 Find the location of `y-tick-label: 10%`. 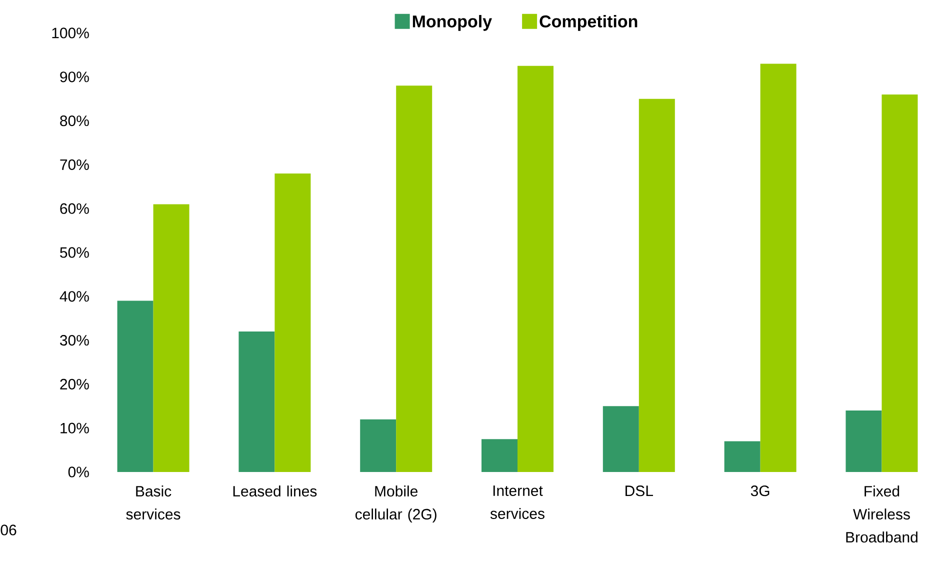

y-tick-label: 10% is located at coordinates (74, 428).